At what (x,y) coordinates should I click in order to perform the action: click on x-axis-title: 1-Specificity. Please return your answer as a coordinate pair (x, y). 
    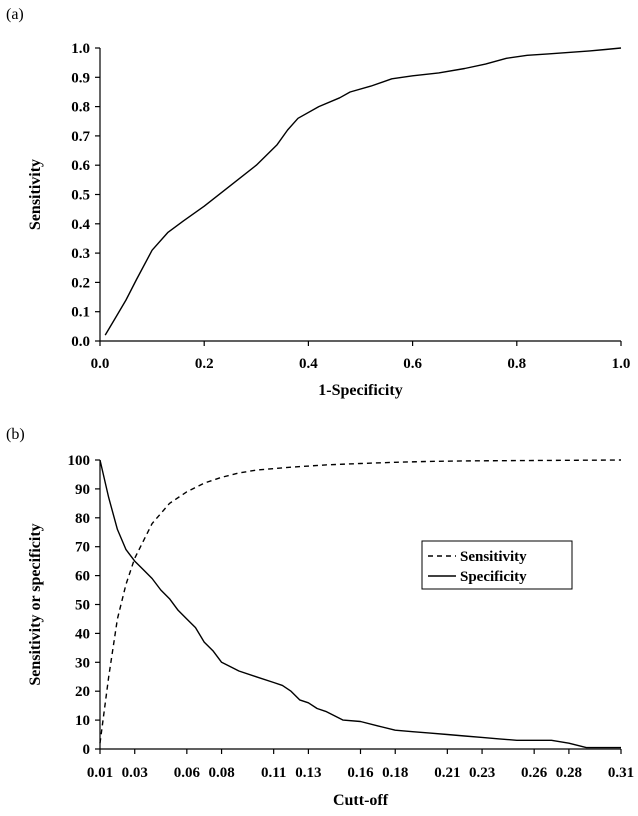
    Looking at the image, I should click on (360, 390).